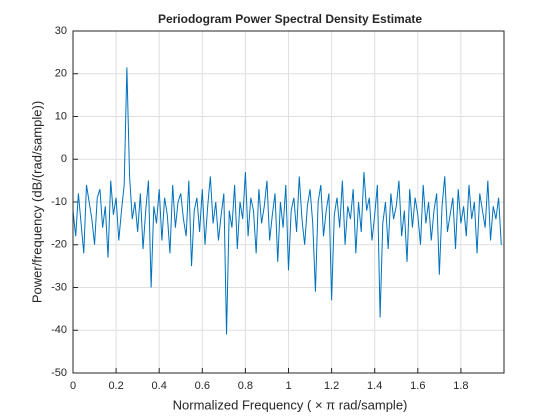 The height and width of the screenshot is (420, 560). Describe the element at coordinates (374, 386) in the screenshot. I see `x-tick-label: 1.4` at that location.